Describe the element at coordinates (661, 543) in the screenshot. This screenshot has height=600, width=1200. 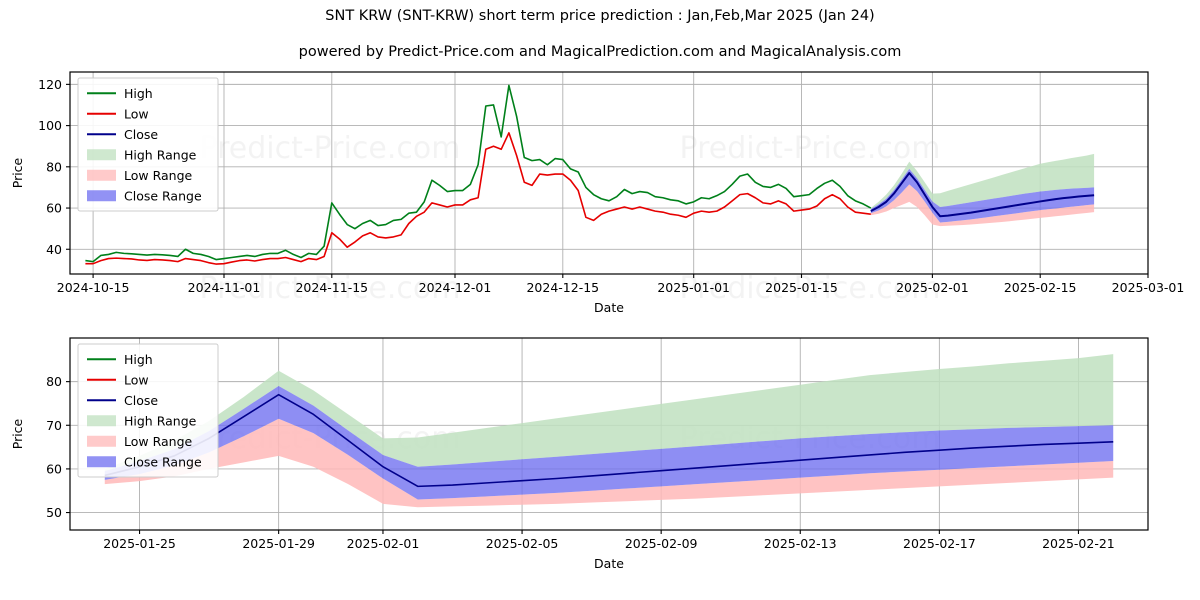
I see `x-tick-label: 2025-02-09` at that location.